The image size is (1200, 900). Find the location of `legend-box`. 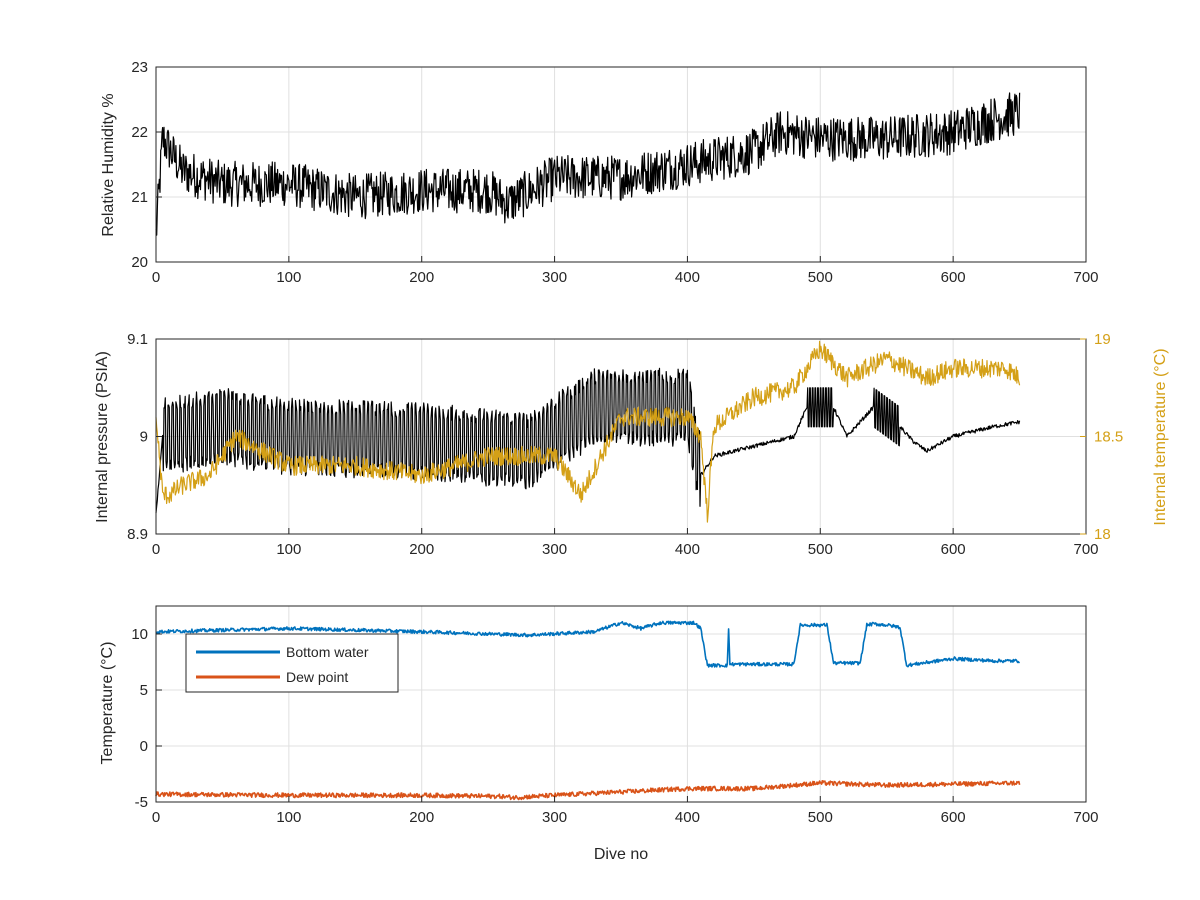

legend-box is located at coordinates (292, 663).